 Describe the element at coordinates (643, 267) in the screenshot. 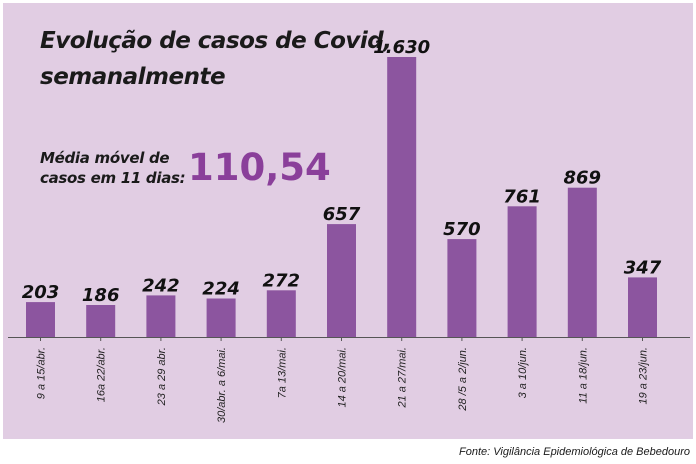

I see `data-label: 347` at that location.